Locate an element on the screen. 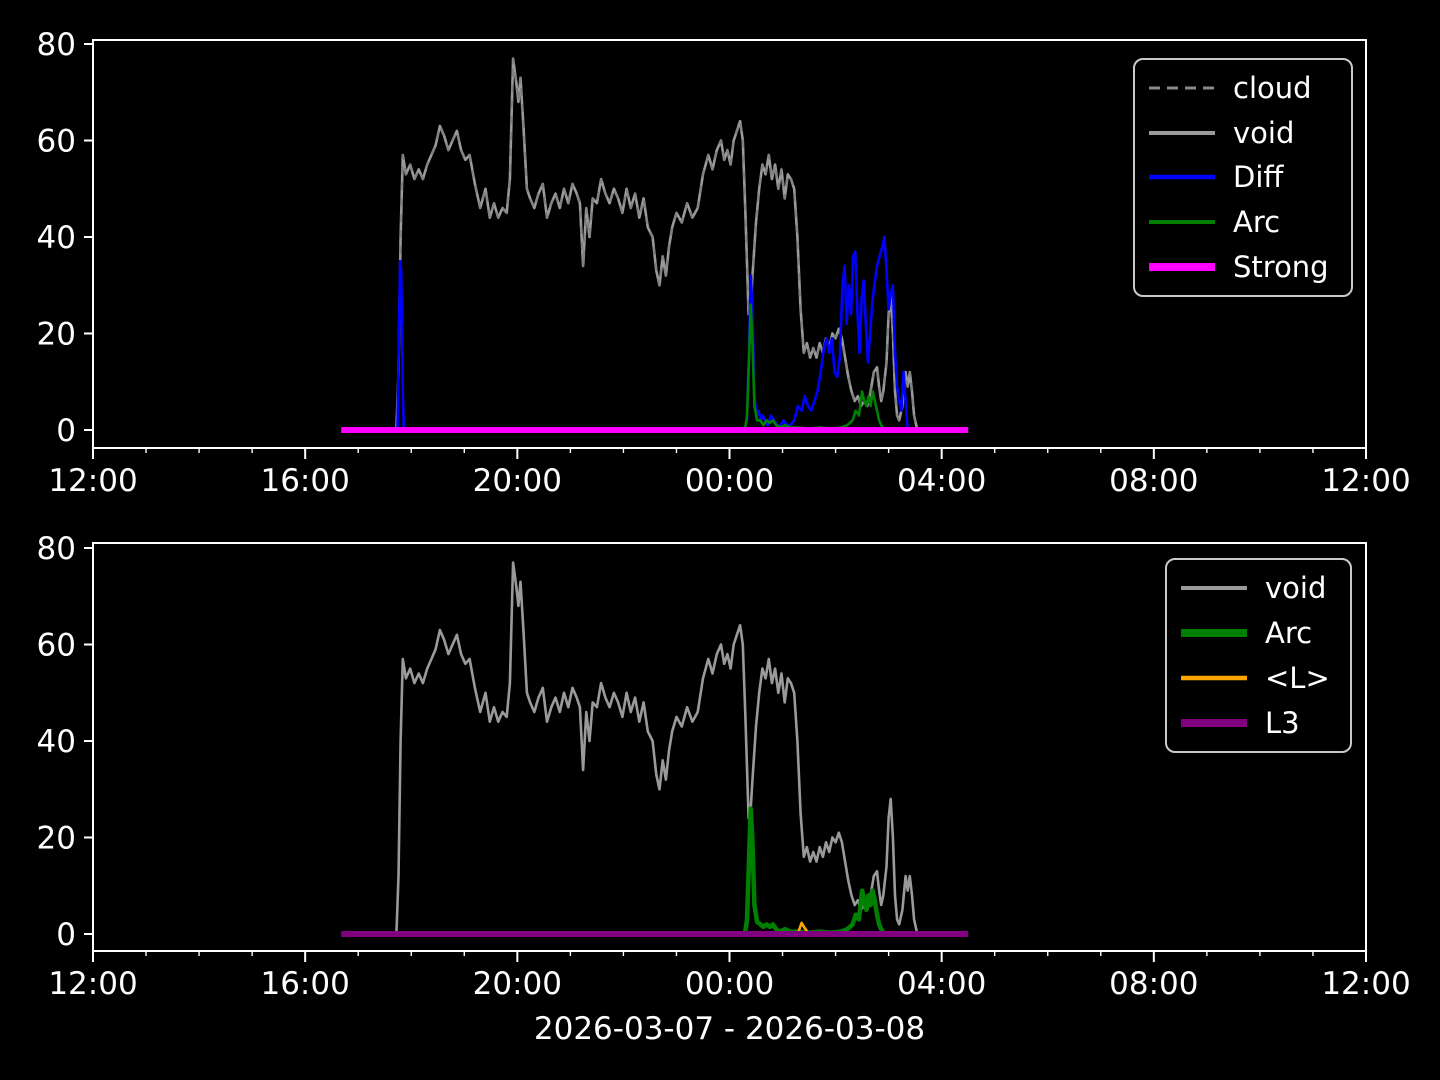  legend-top: cloud void Diff Arc Strong is located at coordinates (1243, 177).